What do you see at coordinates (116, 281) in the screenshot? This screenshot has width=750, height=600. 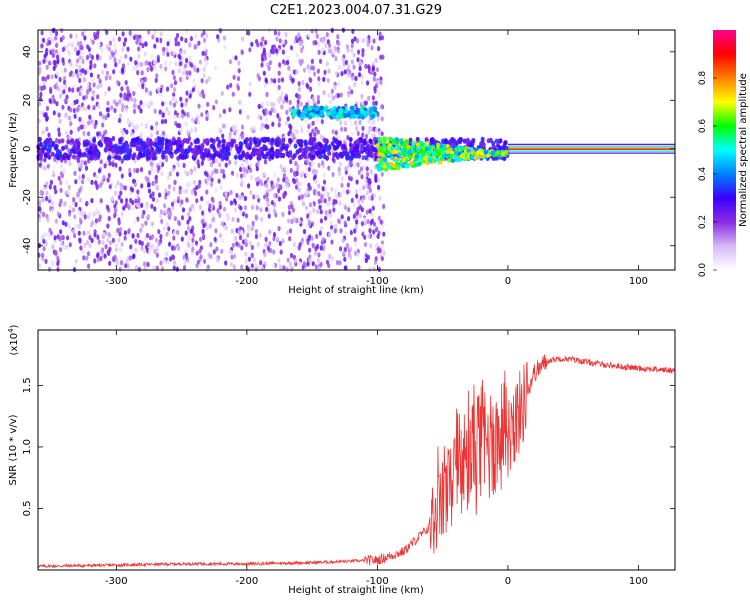 I see `x-tick-label: -300` at bounding box center [116, 281].